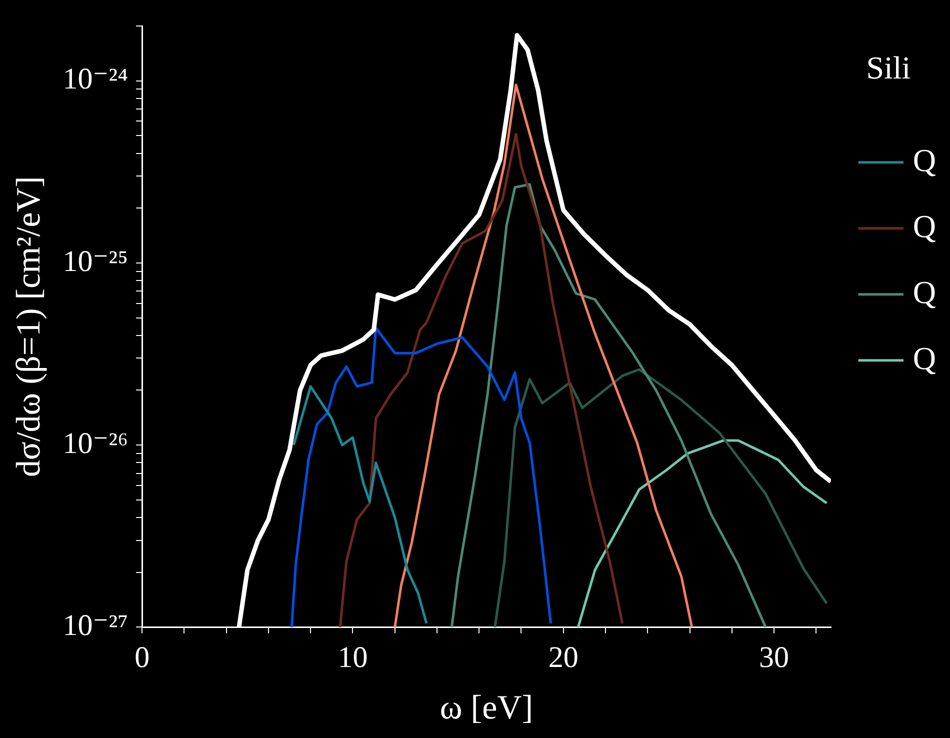 Image resolution: width=950 pixels, height=738 pixels. What do you see at coordinates (563, 657) in the screenshot?
I see `x-tick-label: 20` at bounding box center [563, 657].